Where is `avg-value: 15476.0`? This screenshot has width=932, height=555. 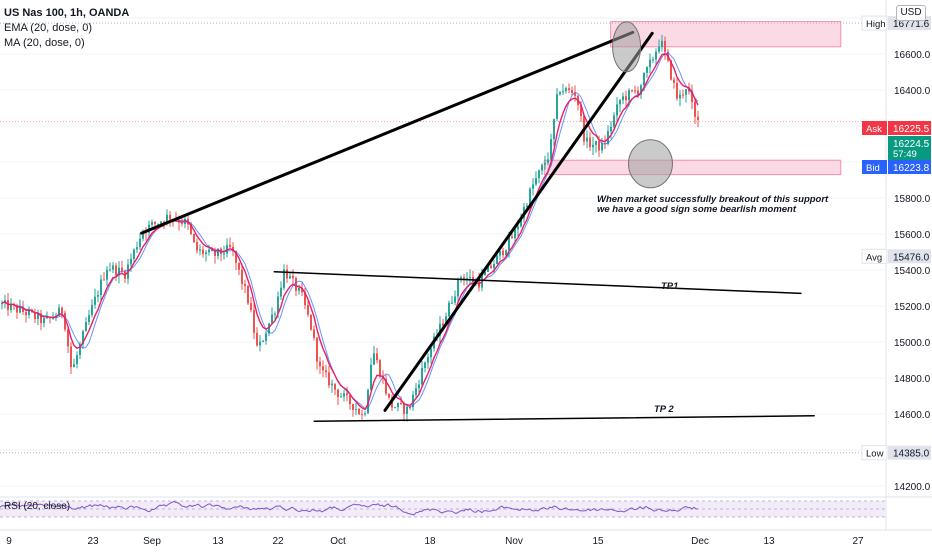 avg-value: 15476.0 is located at coordinates (911, 257).